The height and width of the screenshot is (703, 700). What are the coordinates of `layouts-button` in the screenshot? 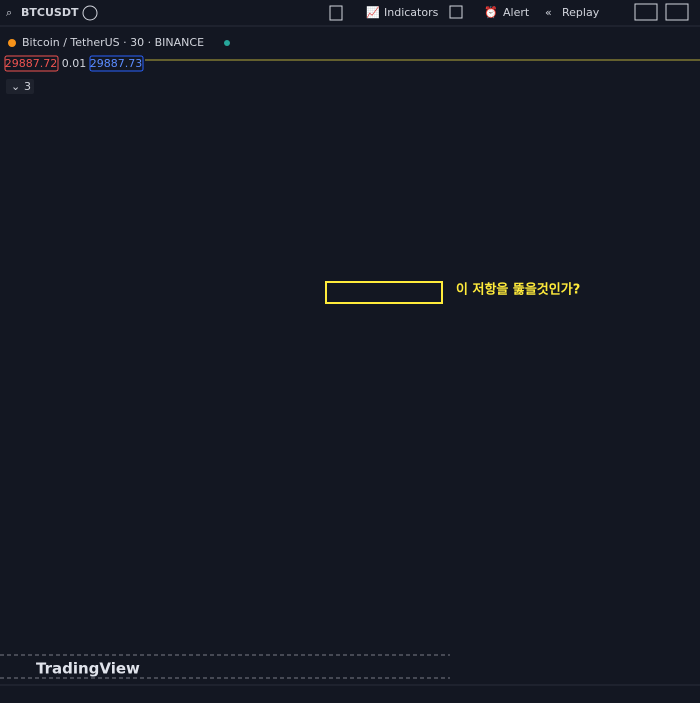 It's located at (456, 12).